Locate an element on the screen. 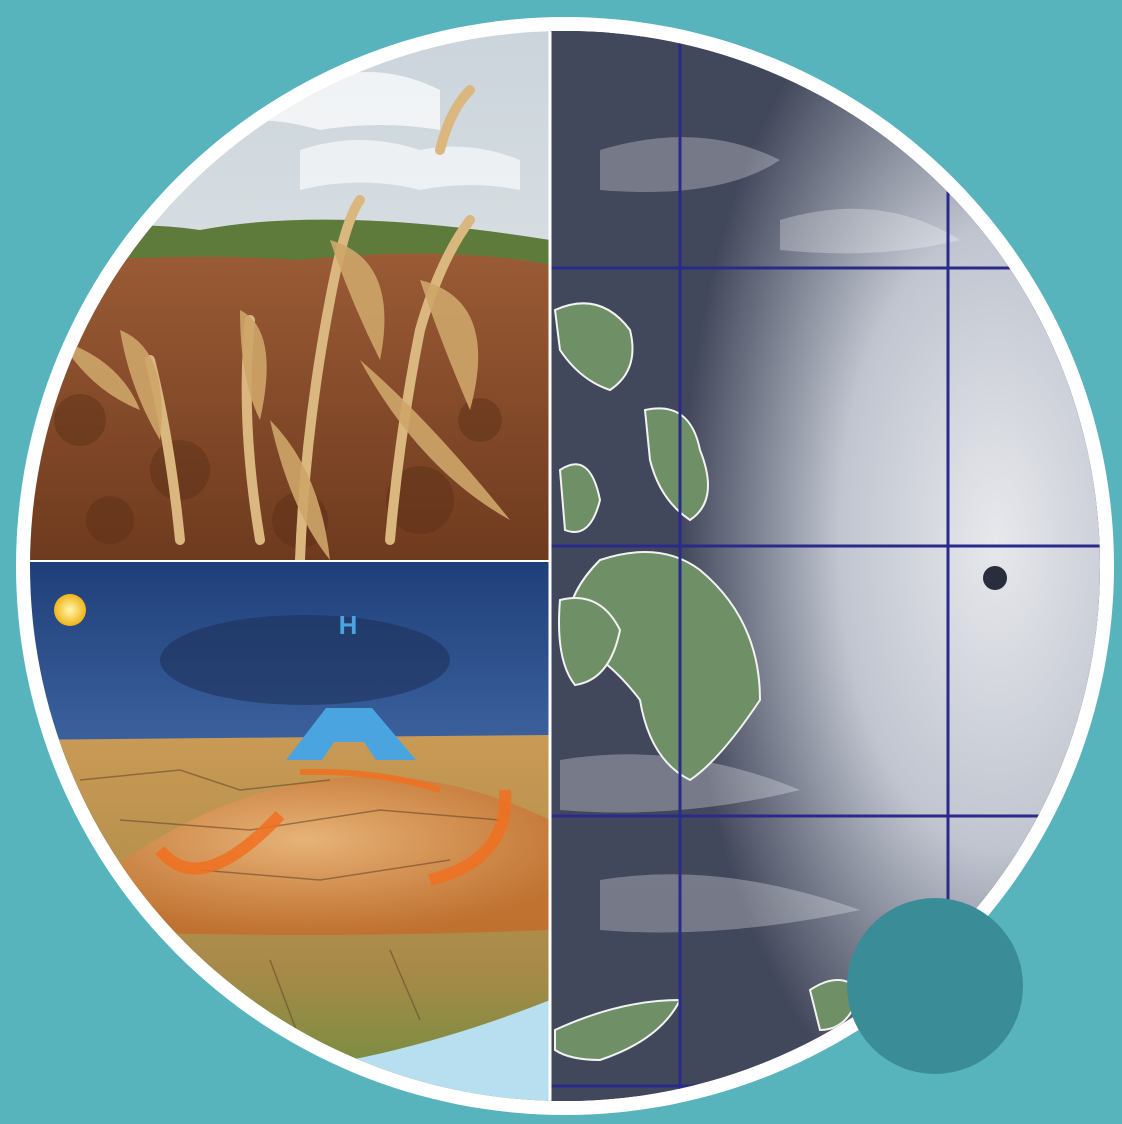  storm-eye is located at coordinates (995, 578).